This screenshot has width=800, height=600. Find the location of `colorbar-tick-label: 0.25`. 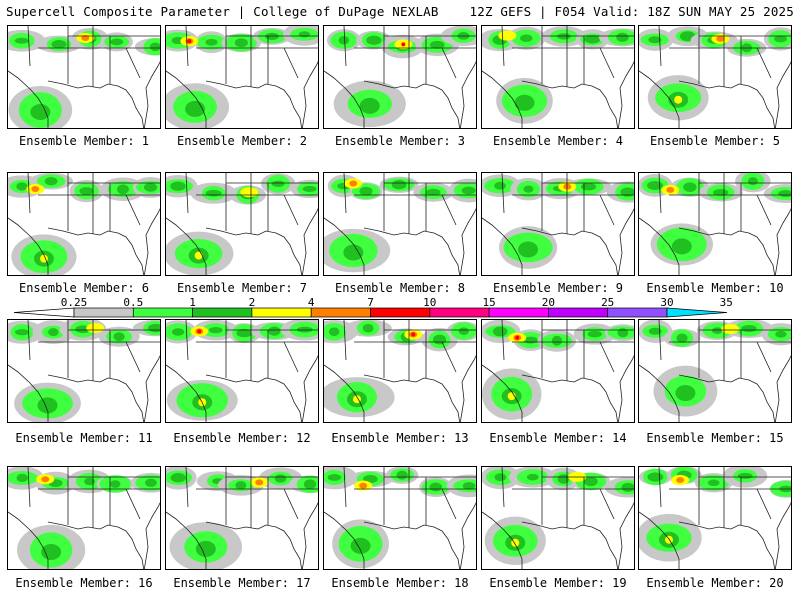

colorbar-tick-label: 0.25 is located at coordinates (74, 302).